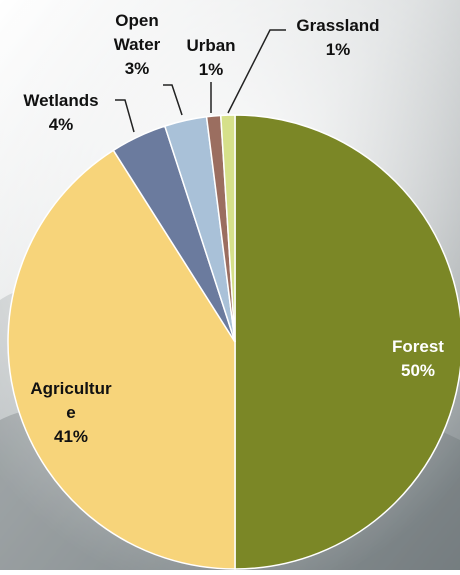 The height and width of the screenshot is (575, 460). I want to click on slice-name-label-5: Grassland, so click(337, 25).